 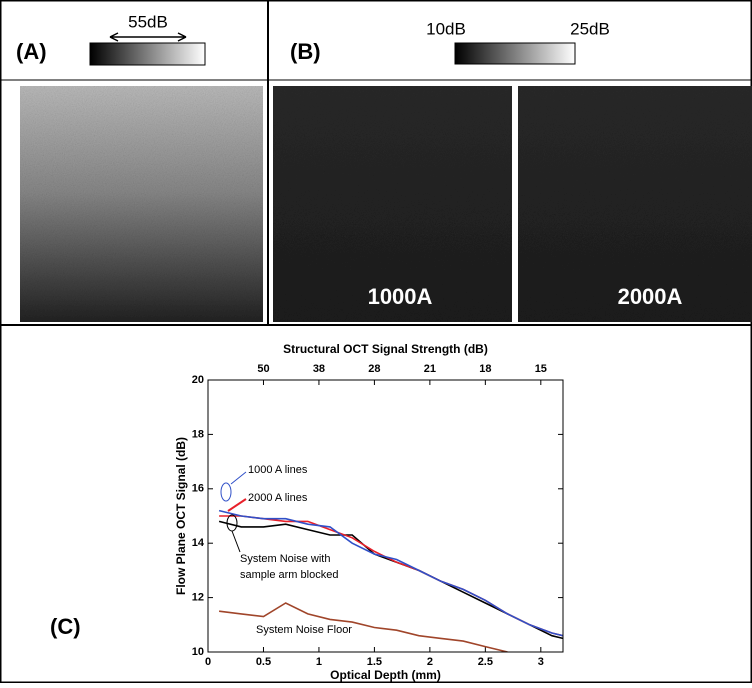 What do you see at coordinates (198, 652) in the screenshot?
I see `y-tick-label: 10` at bounding box center [198, 652].